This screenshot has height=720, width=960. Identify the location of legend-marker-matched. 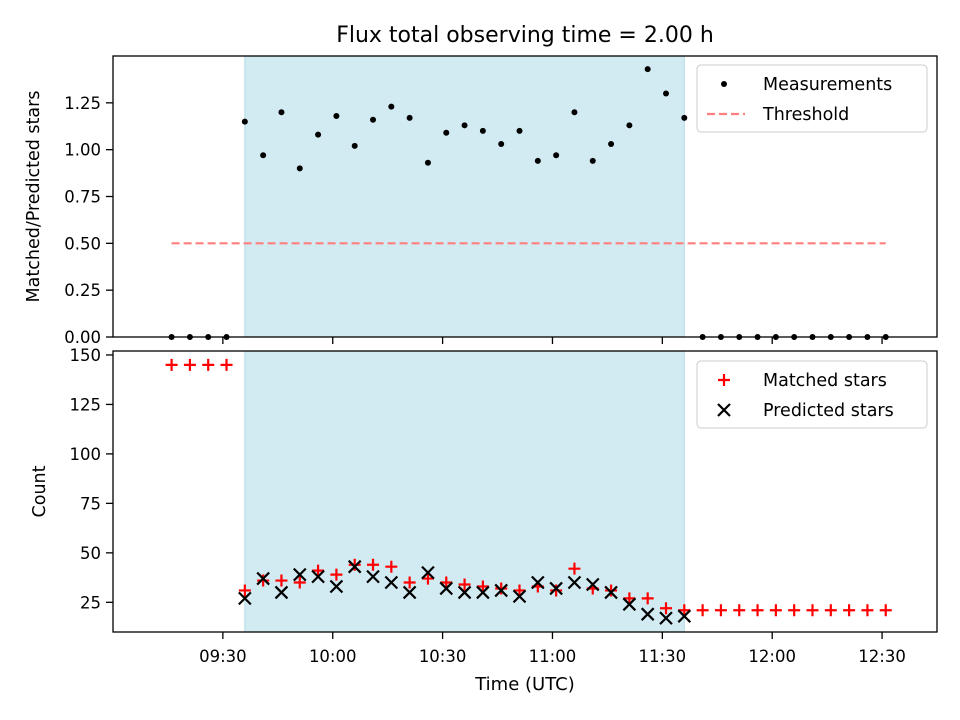
(724, 380).